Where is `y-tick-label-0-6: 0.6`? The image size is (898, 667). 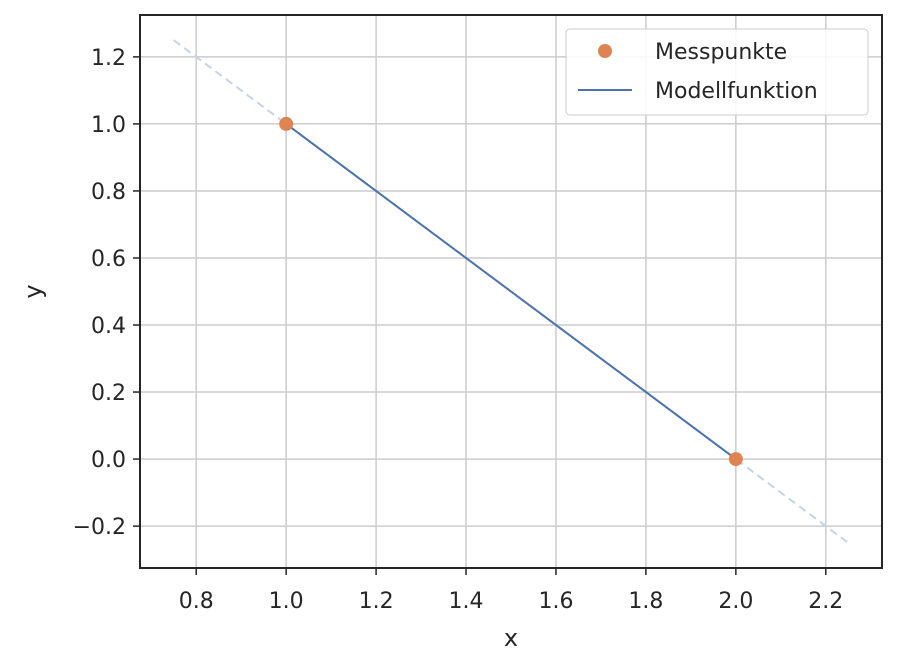
y-tick-label-0-6: 0.6 is located at coordinates (108, 259).